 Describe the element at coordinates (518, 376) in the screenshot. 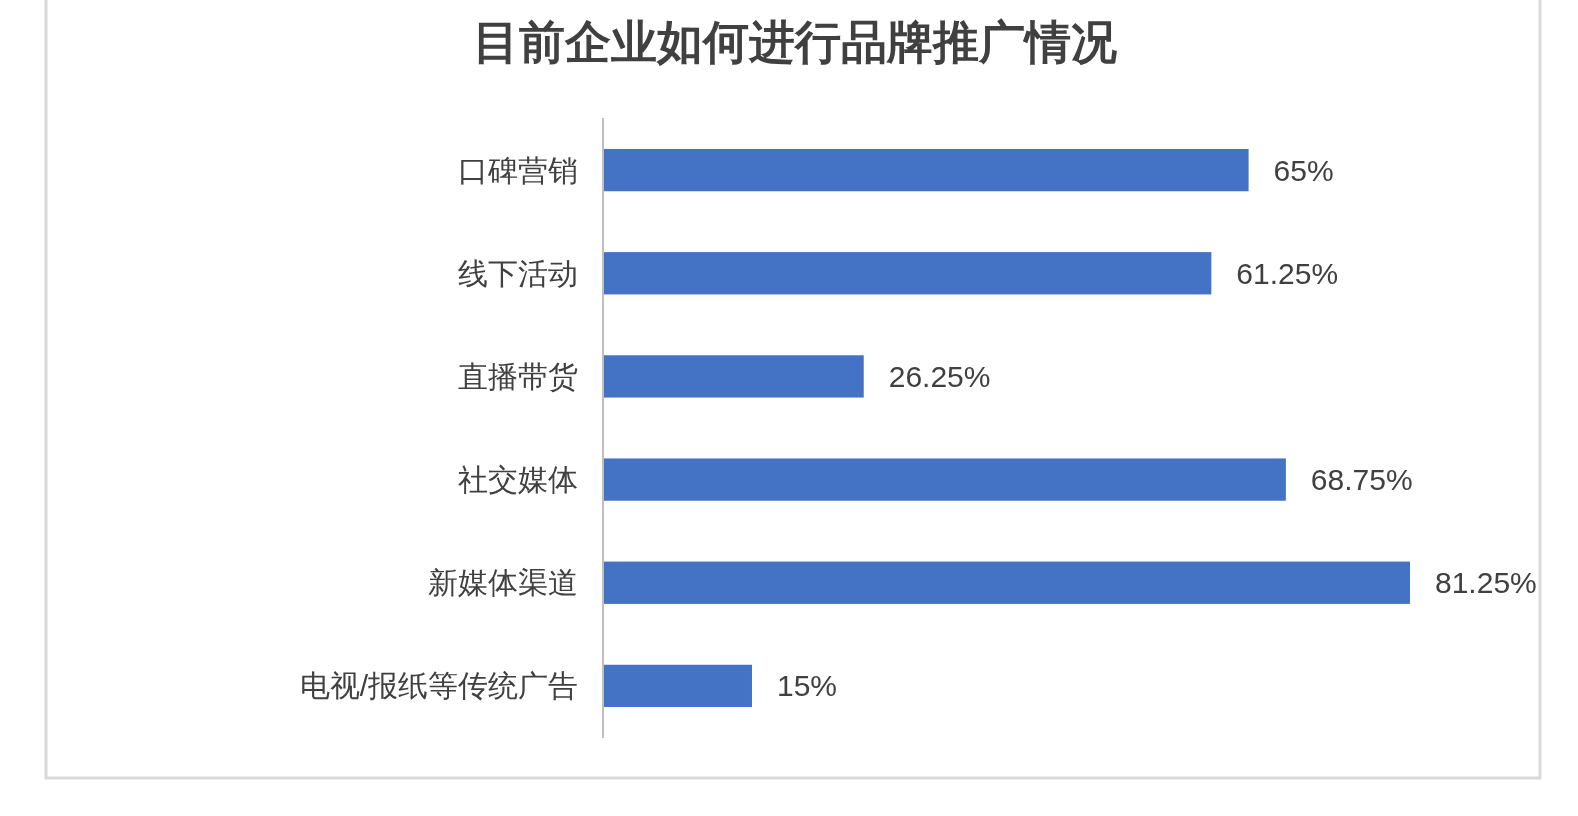

I see `y-tick-label: 直播带货` at that location.